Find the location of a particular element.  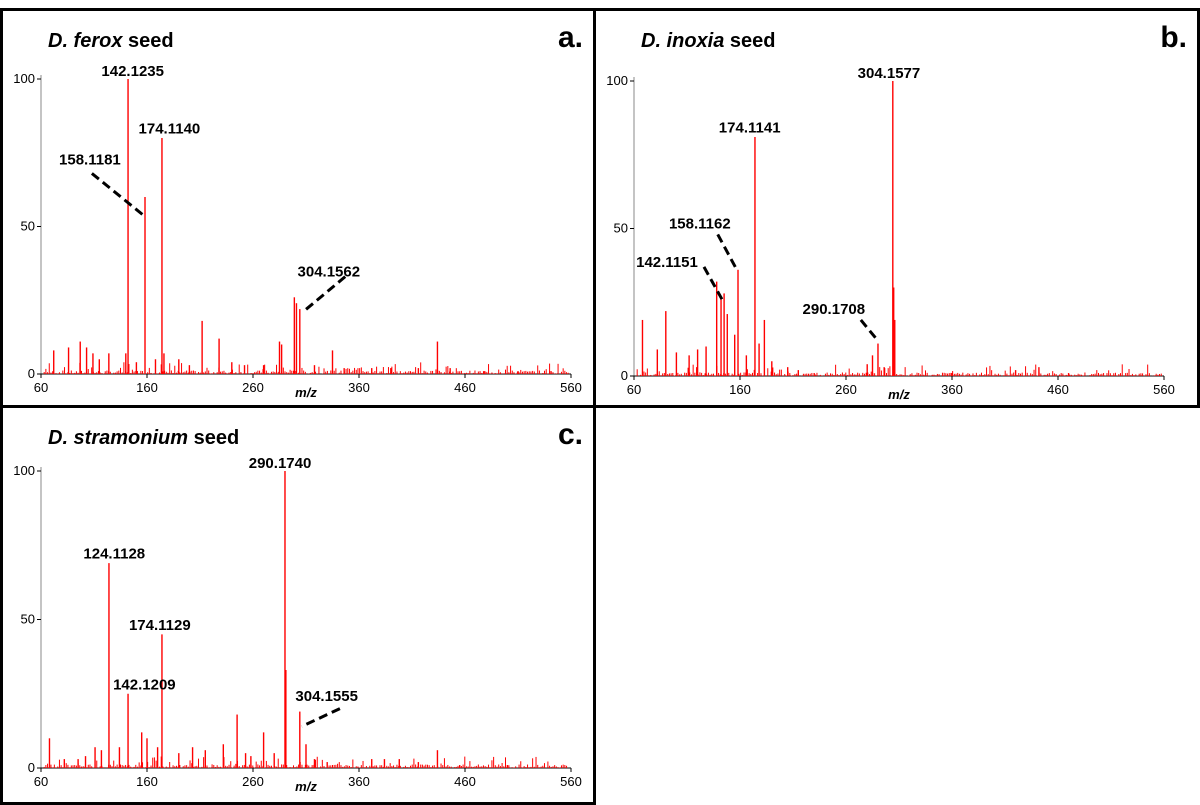

panel-label-c: c. is located at coordinates (570, 434).